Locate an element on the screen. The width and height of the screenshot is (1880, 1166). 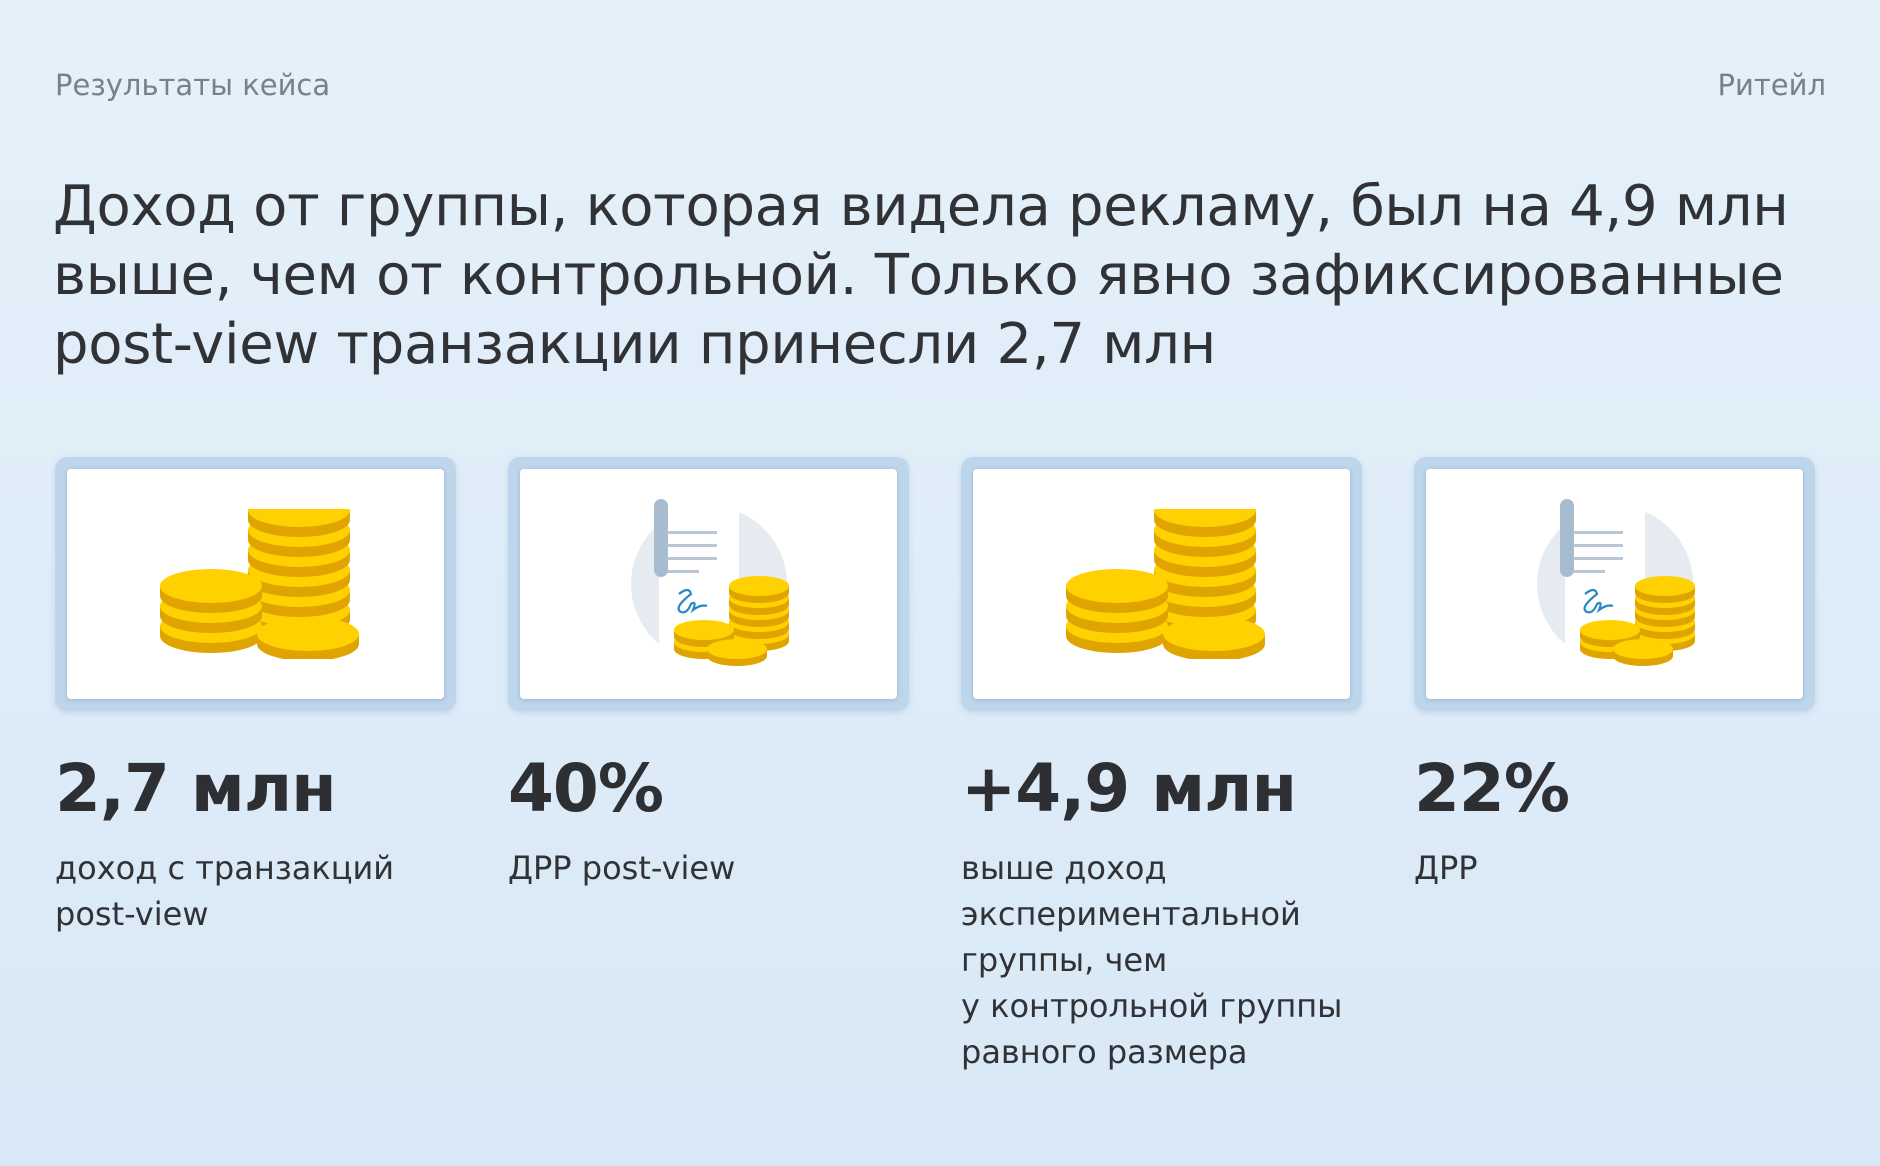
metric-description-line: у контрольной группы is located at coordinates (1152, 1006).